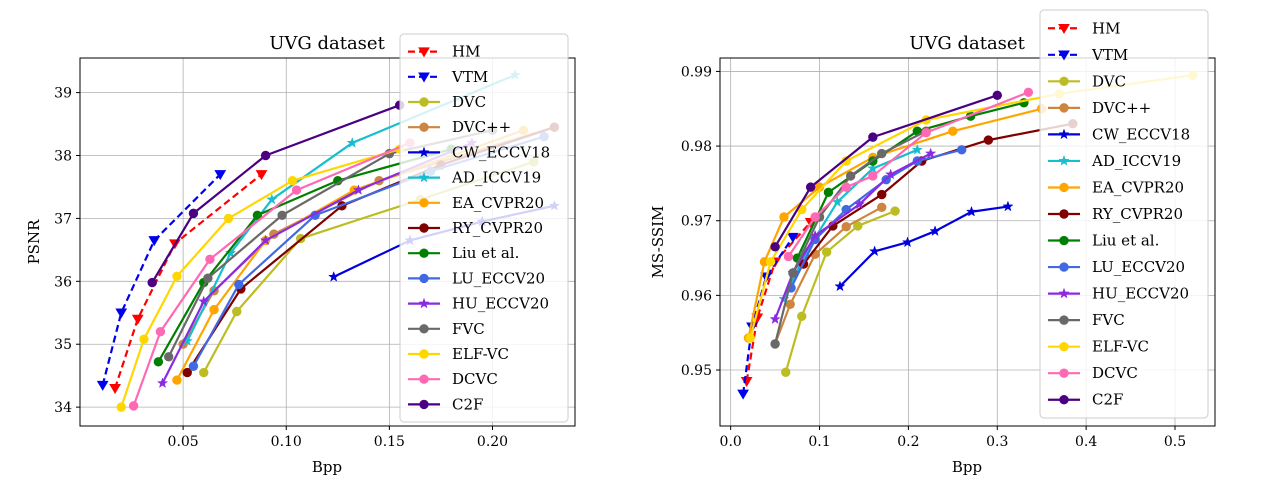  I want to click on psnr-x-tick-label: 0.15, so click(389, 442).